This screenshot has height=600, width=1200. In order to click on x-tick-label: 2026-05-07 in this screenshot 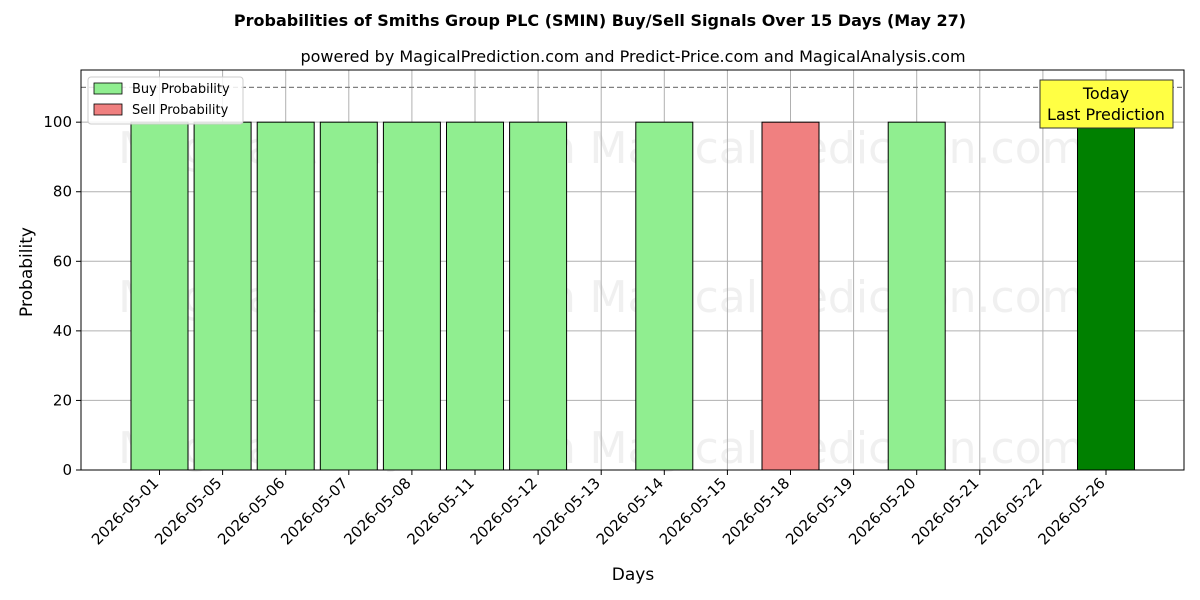, I will do `click(314, 511)`.